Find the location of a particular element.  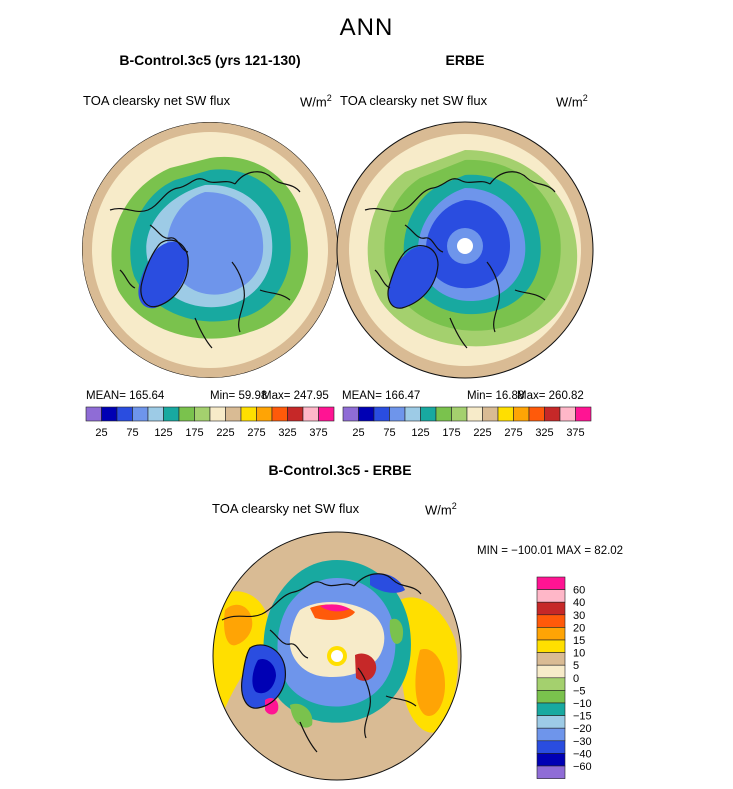

panel2-greenland is located at coordinates (413, 277).